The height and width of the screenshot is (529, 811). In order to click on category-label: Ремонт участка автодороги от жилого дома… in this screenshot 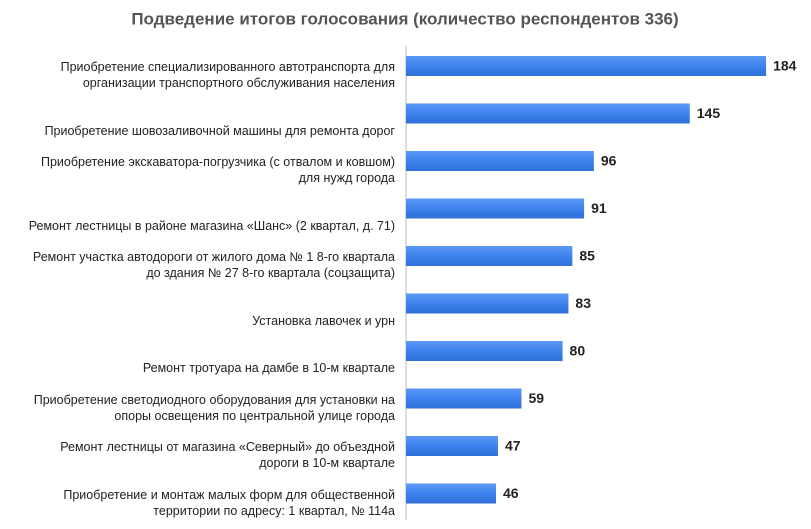, I will do `click(213, 265)`.